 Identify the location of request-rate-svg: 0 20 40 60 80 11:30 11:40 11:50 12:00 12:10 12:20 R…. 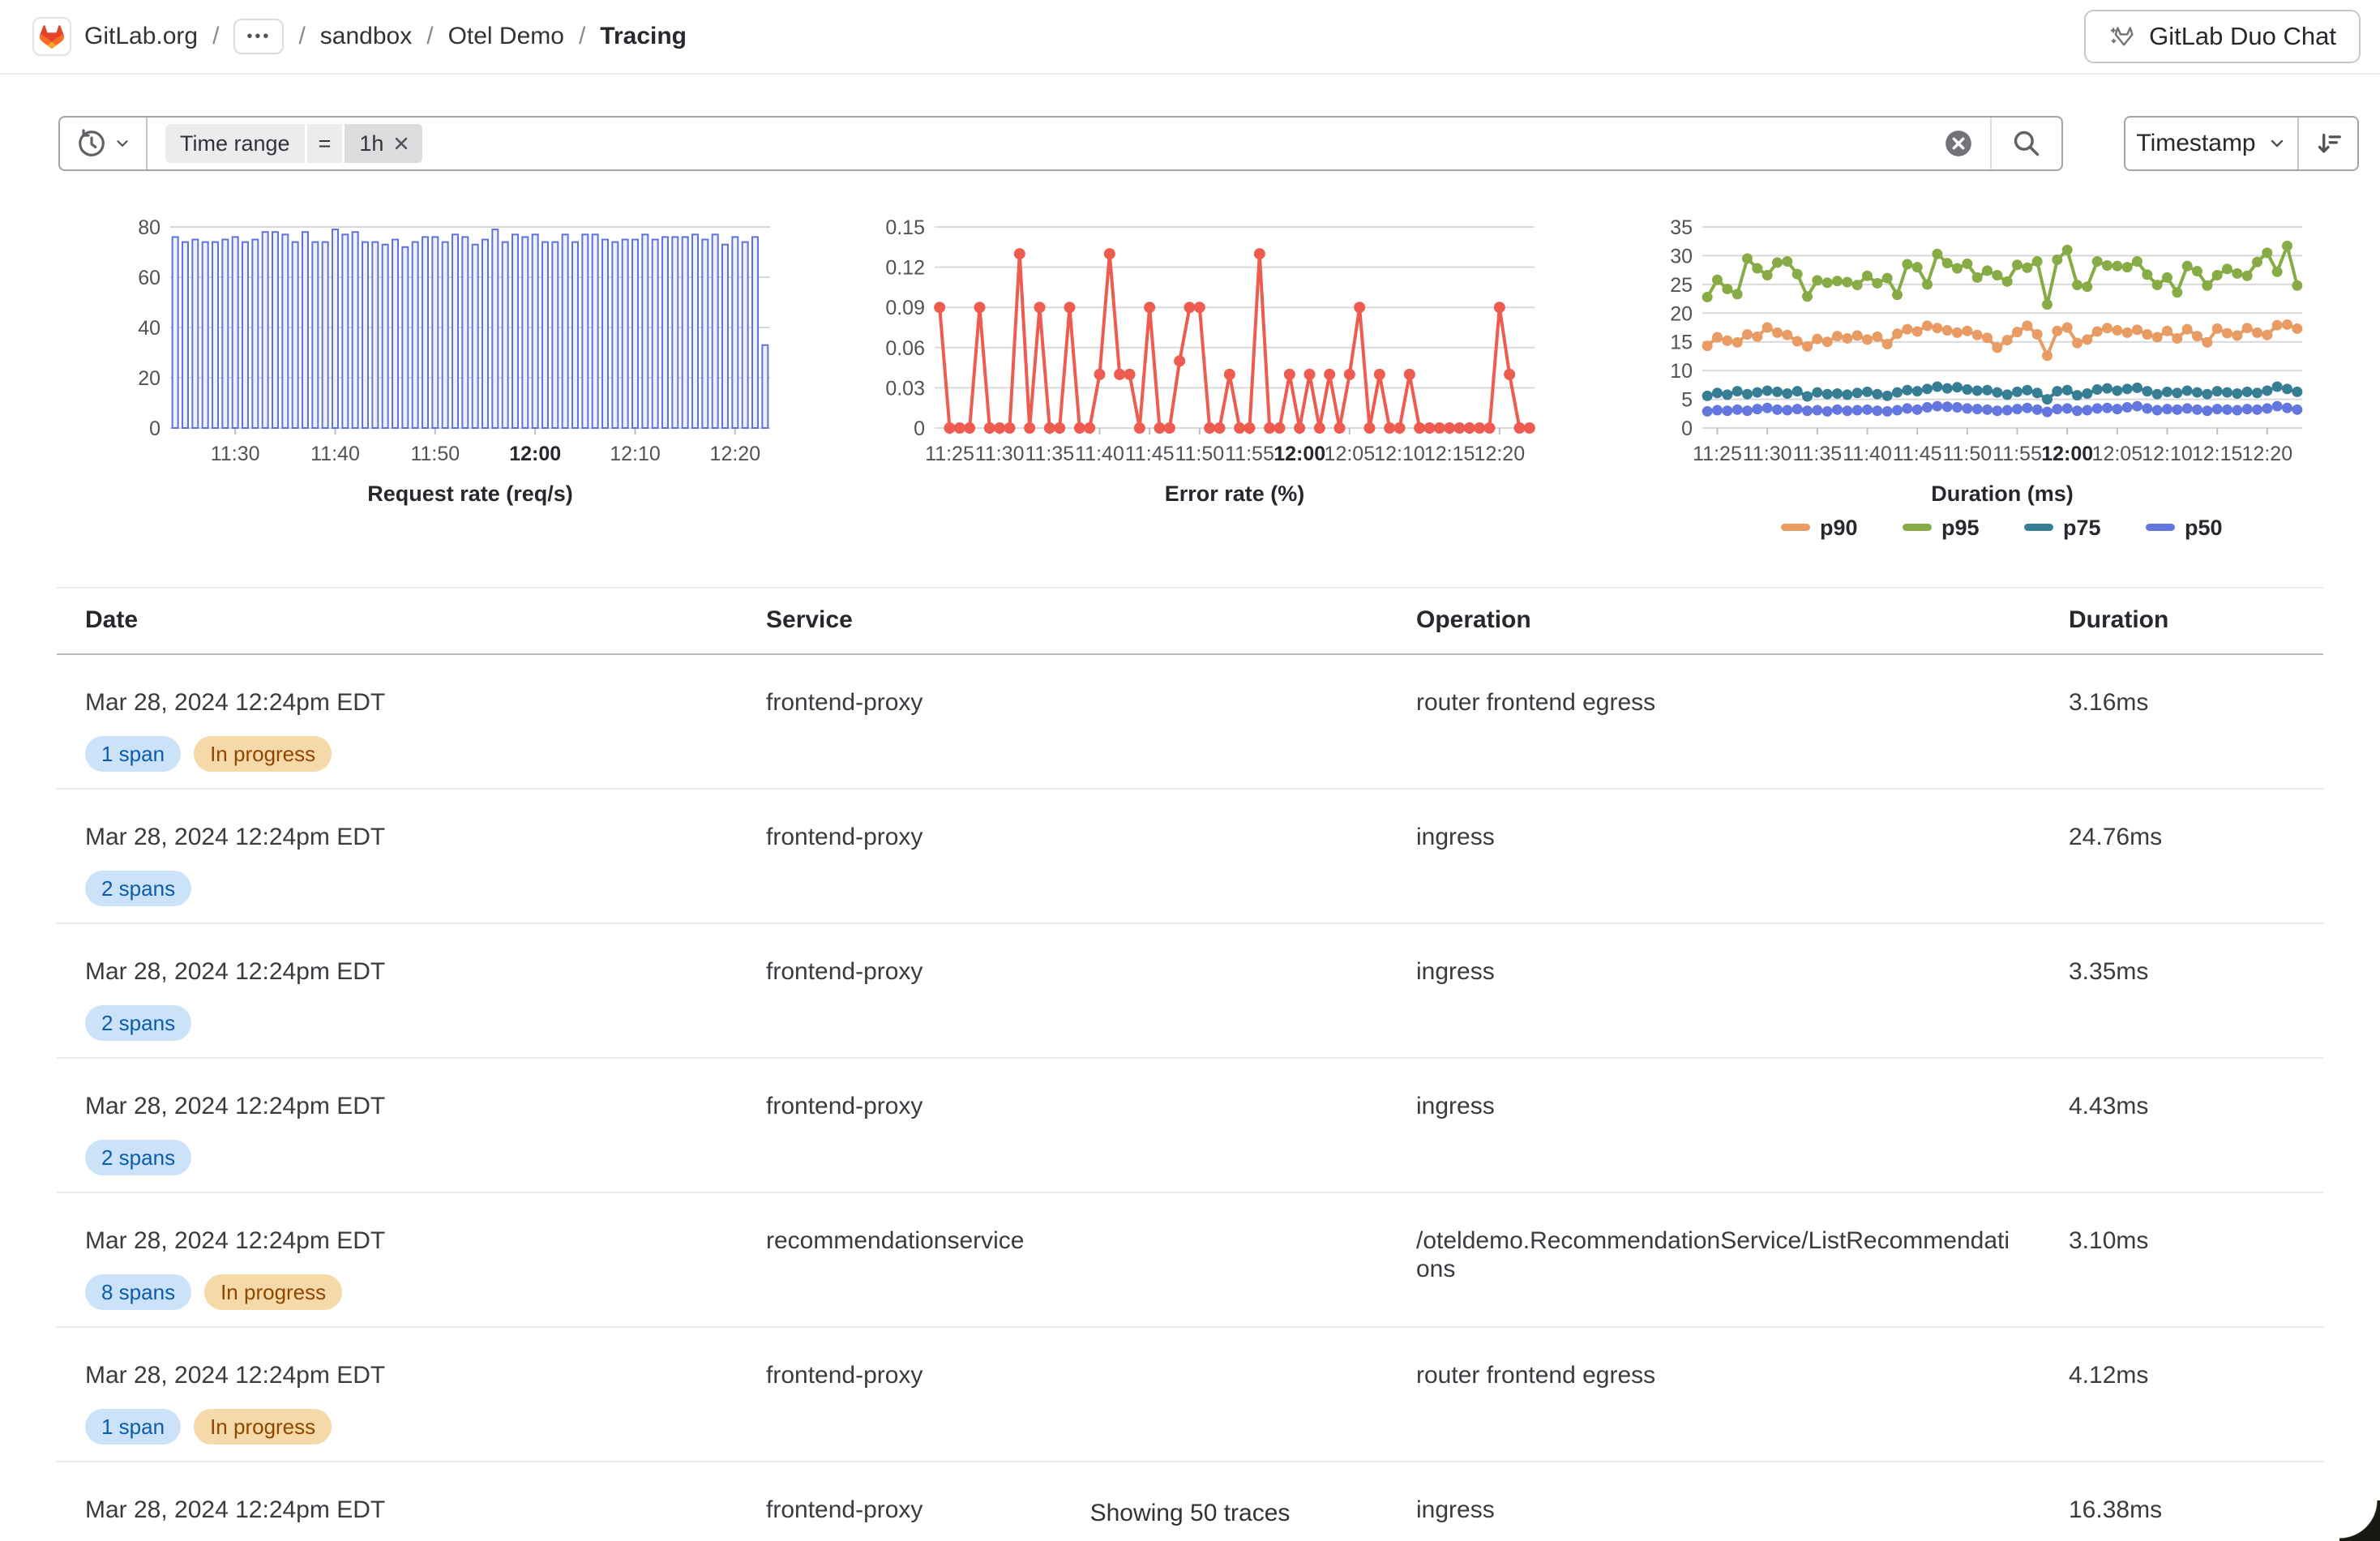
(454, 361).